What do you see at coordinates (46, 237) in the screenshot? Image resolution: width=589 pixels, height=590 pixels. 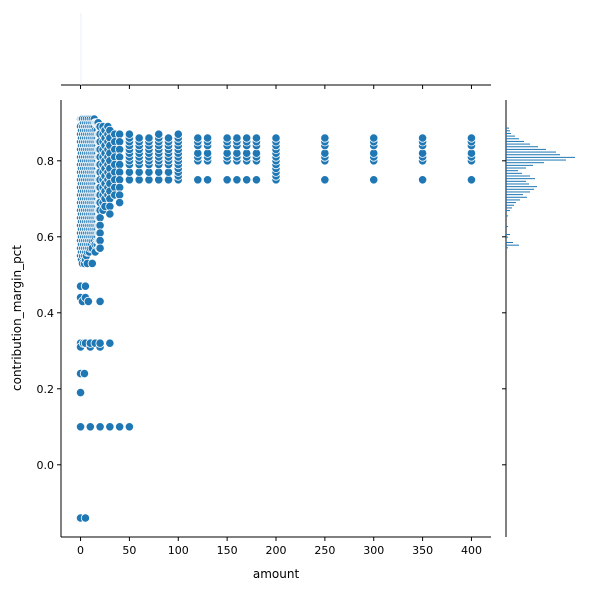 I see `y-tick-label: 0.6` at bounding box center [46, 237].